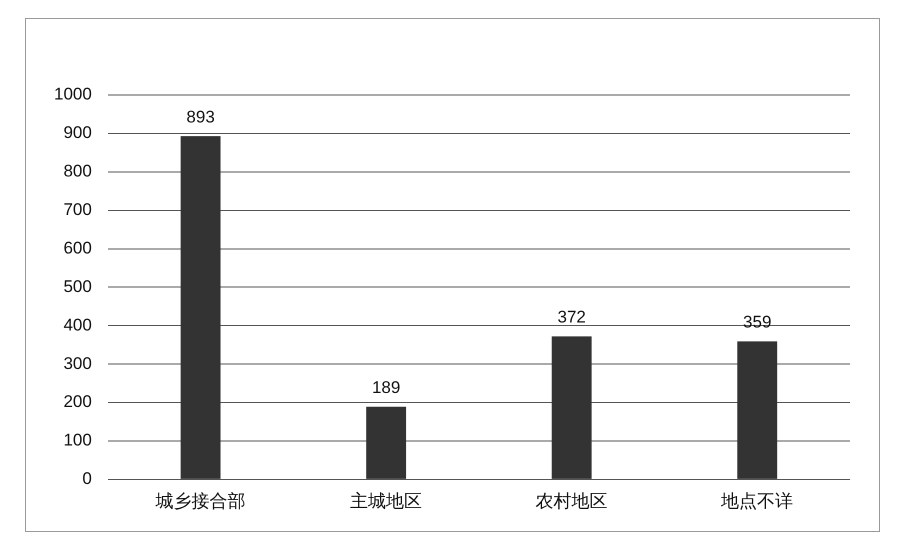  Describe the element at coordinates (571, 317) in the screenshot. I see `data-label: 372` at that location.